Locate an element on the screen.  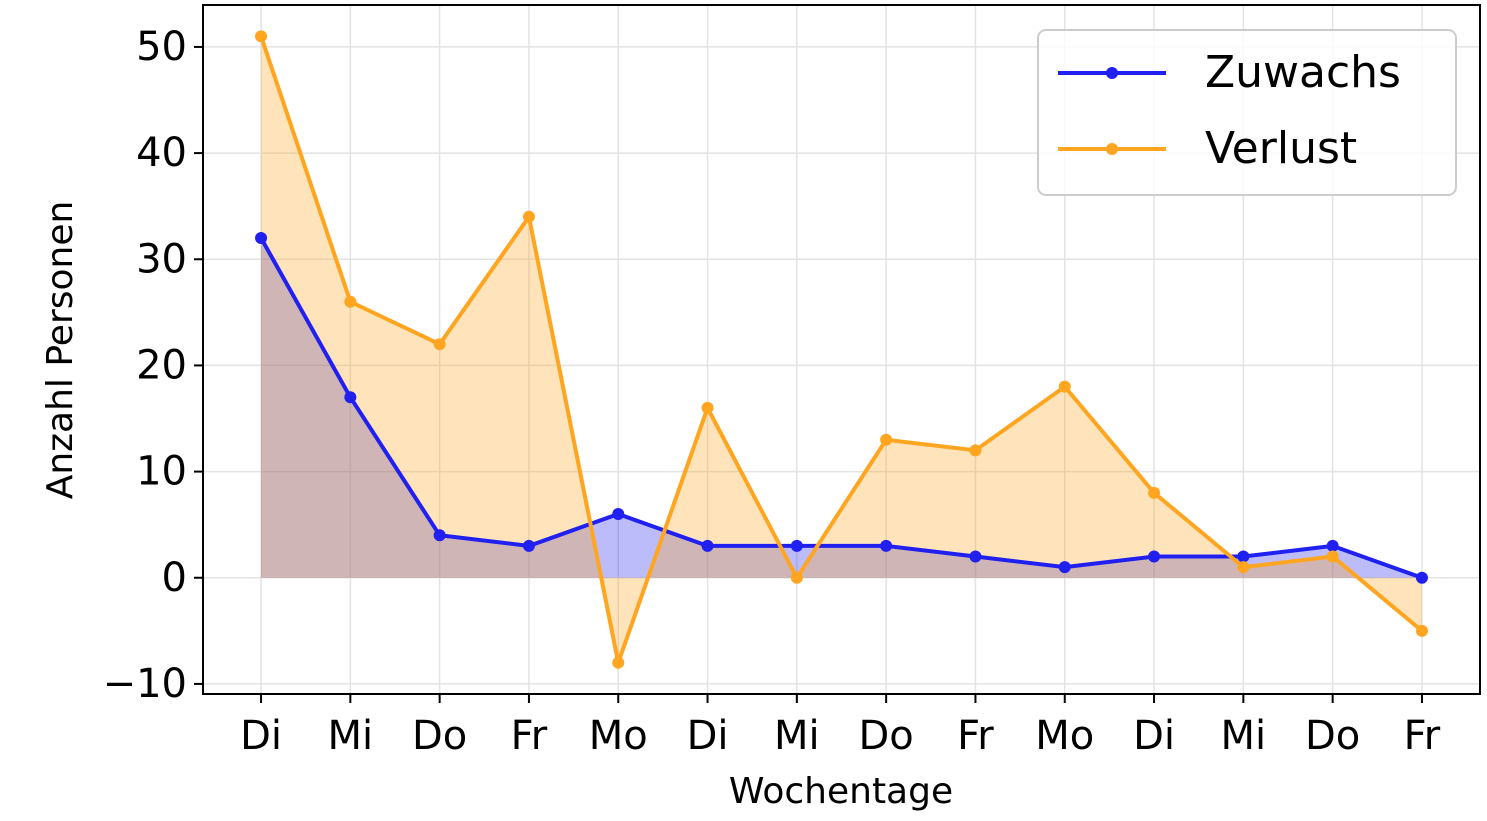
legend: Zuwachs Verlust is located at coordinates (1247, 112).